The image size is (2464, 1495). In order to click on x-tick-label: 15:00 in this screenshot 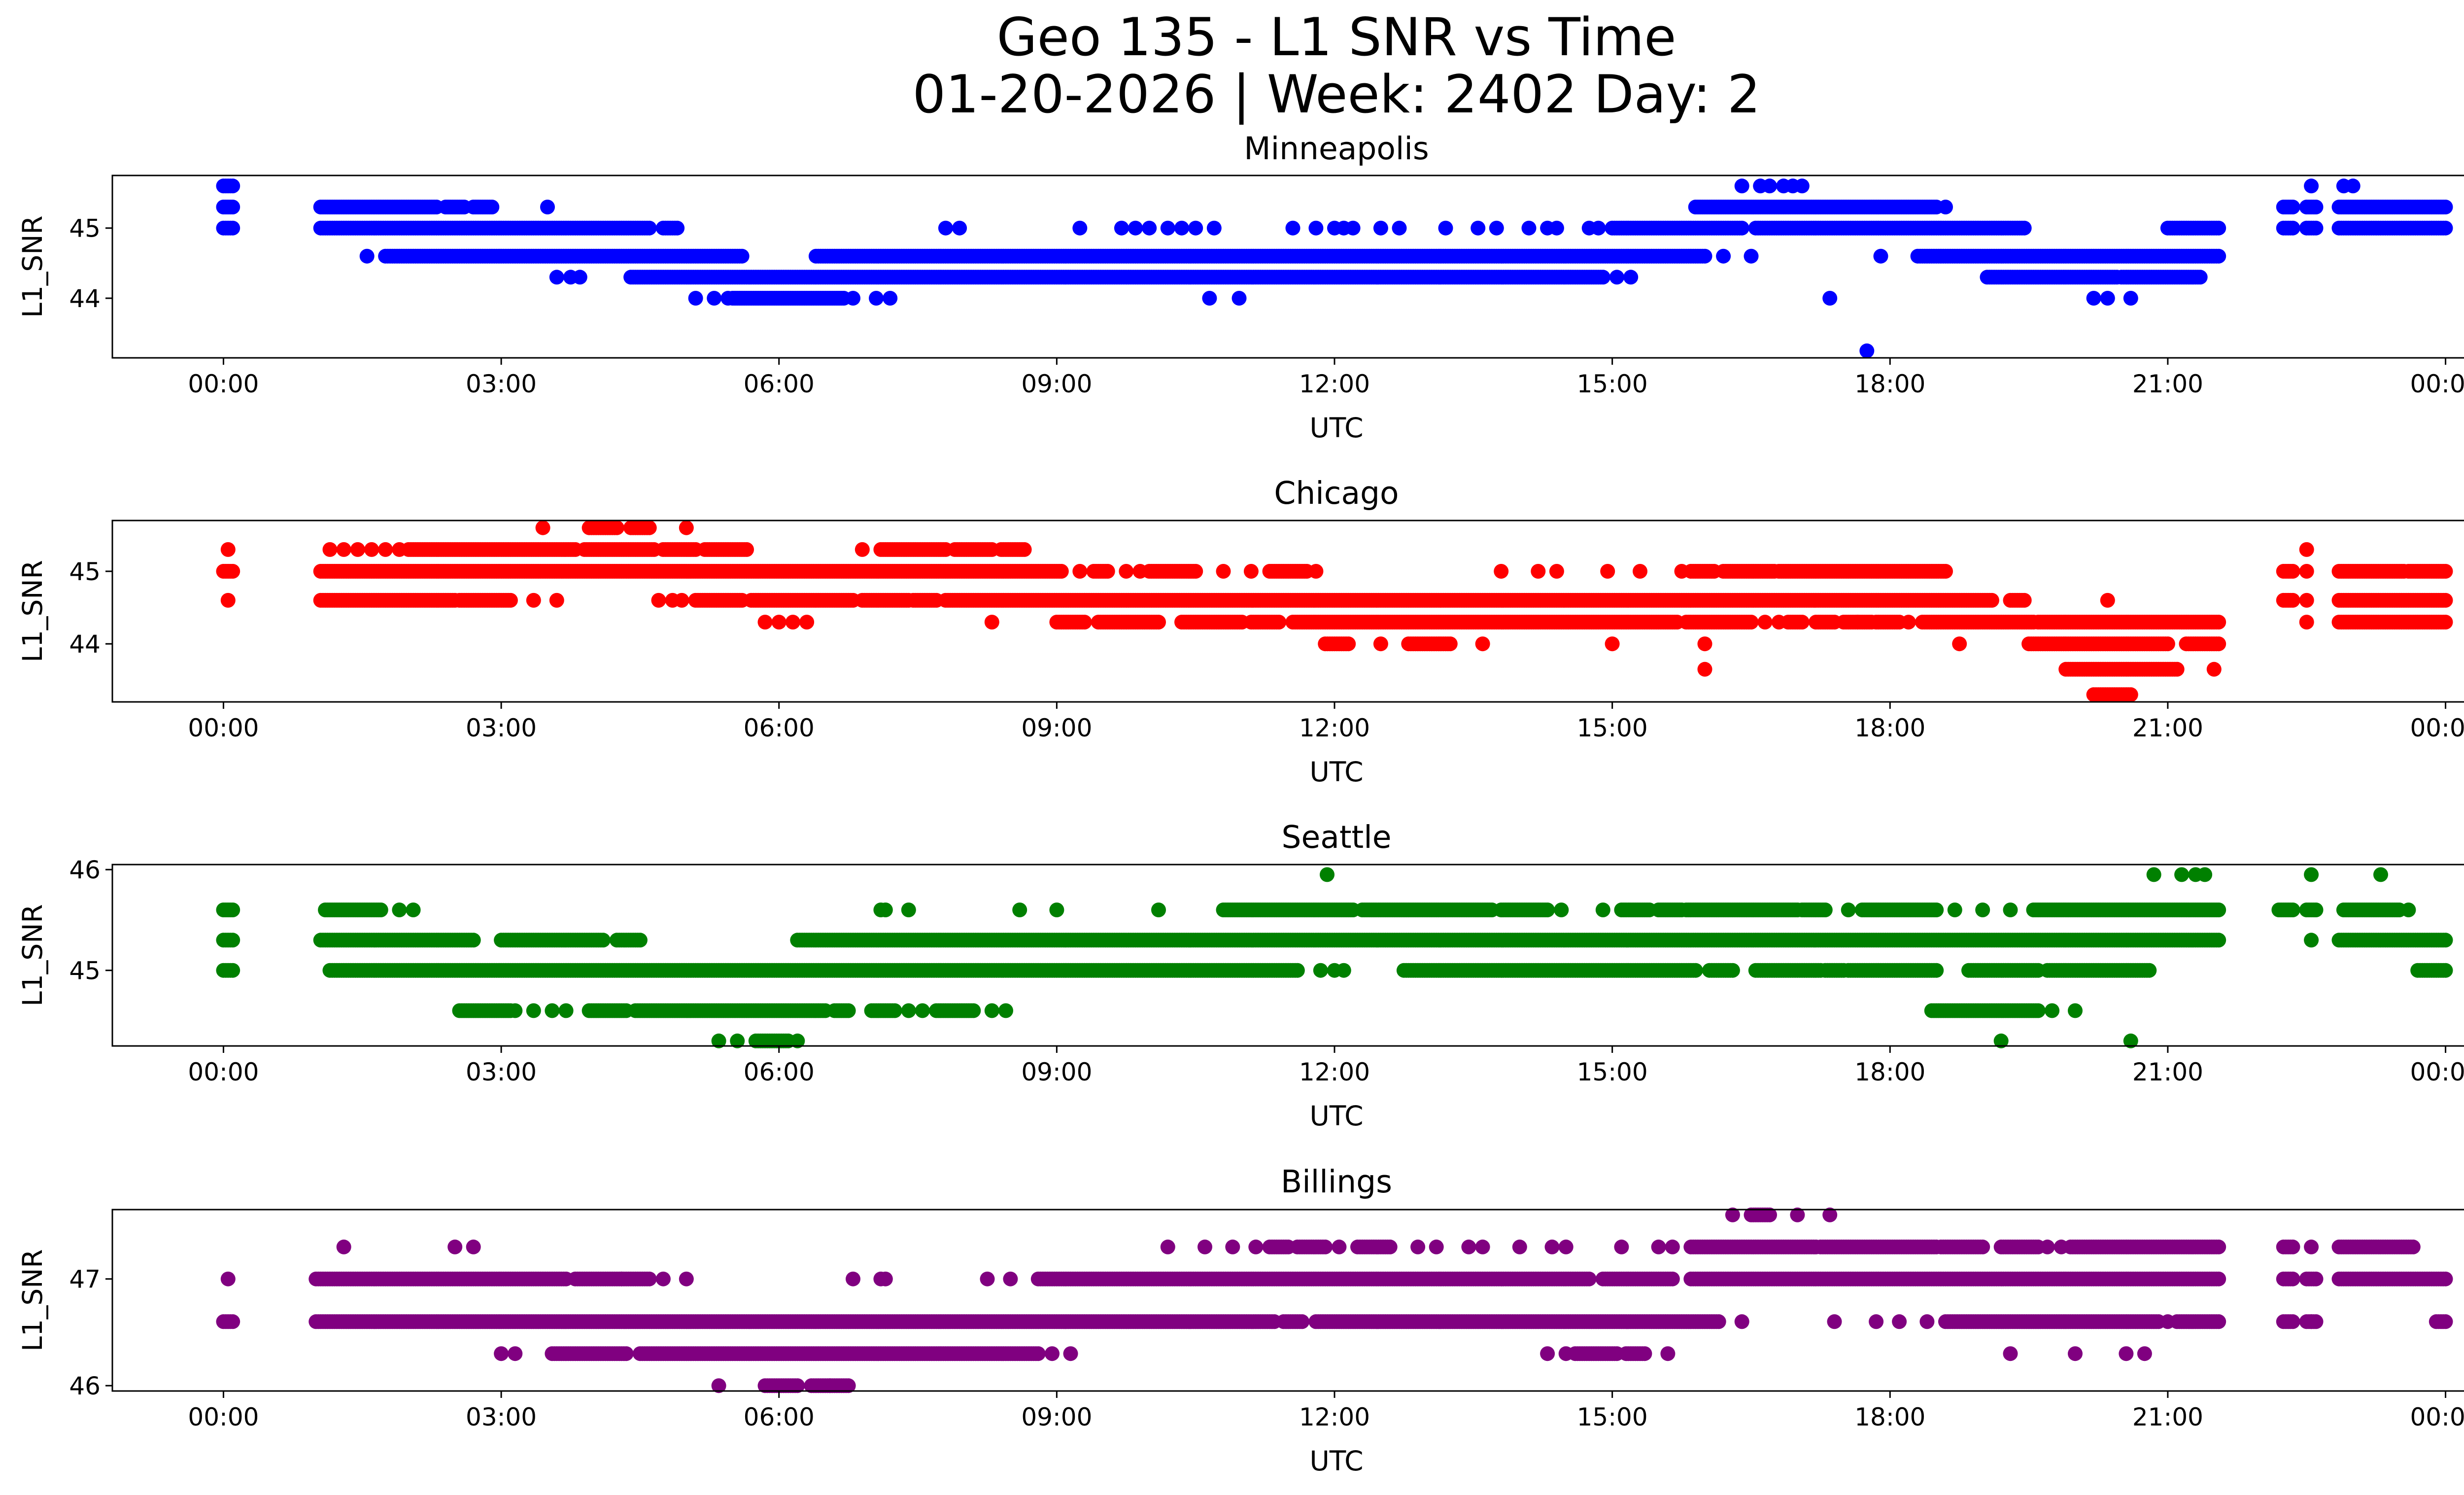, I will do `click(1612, 728)`.